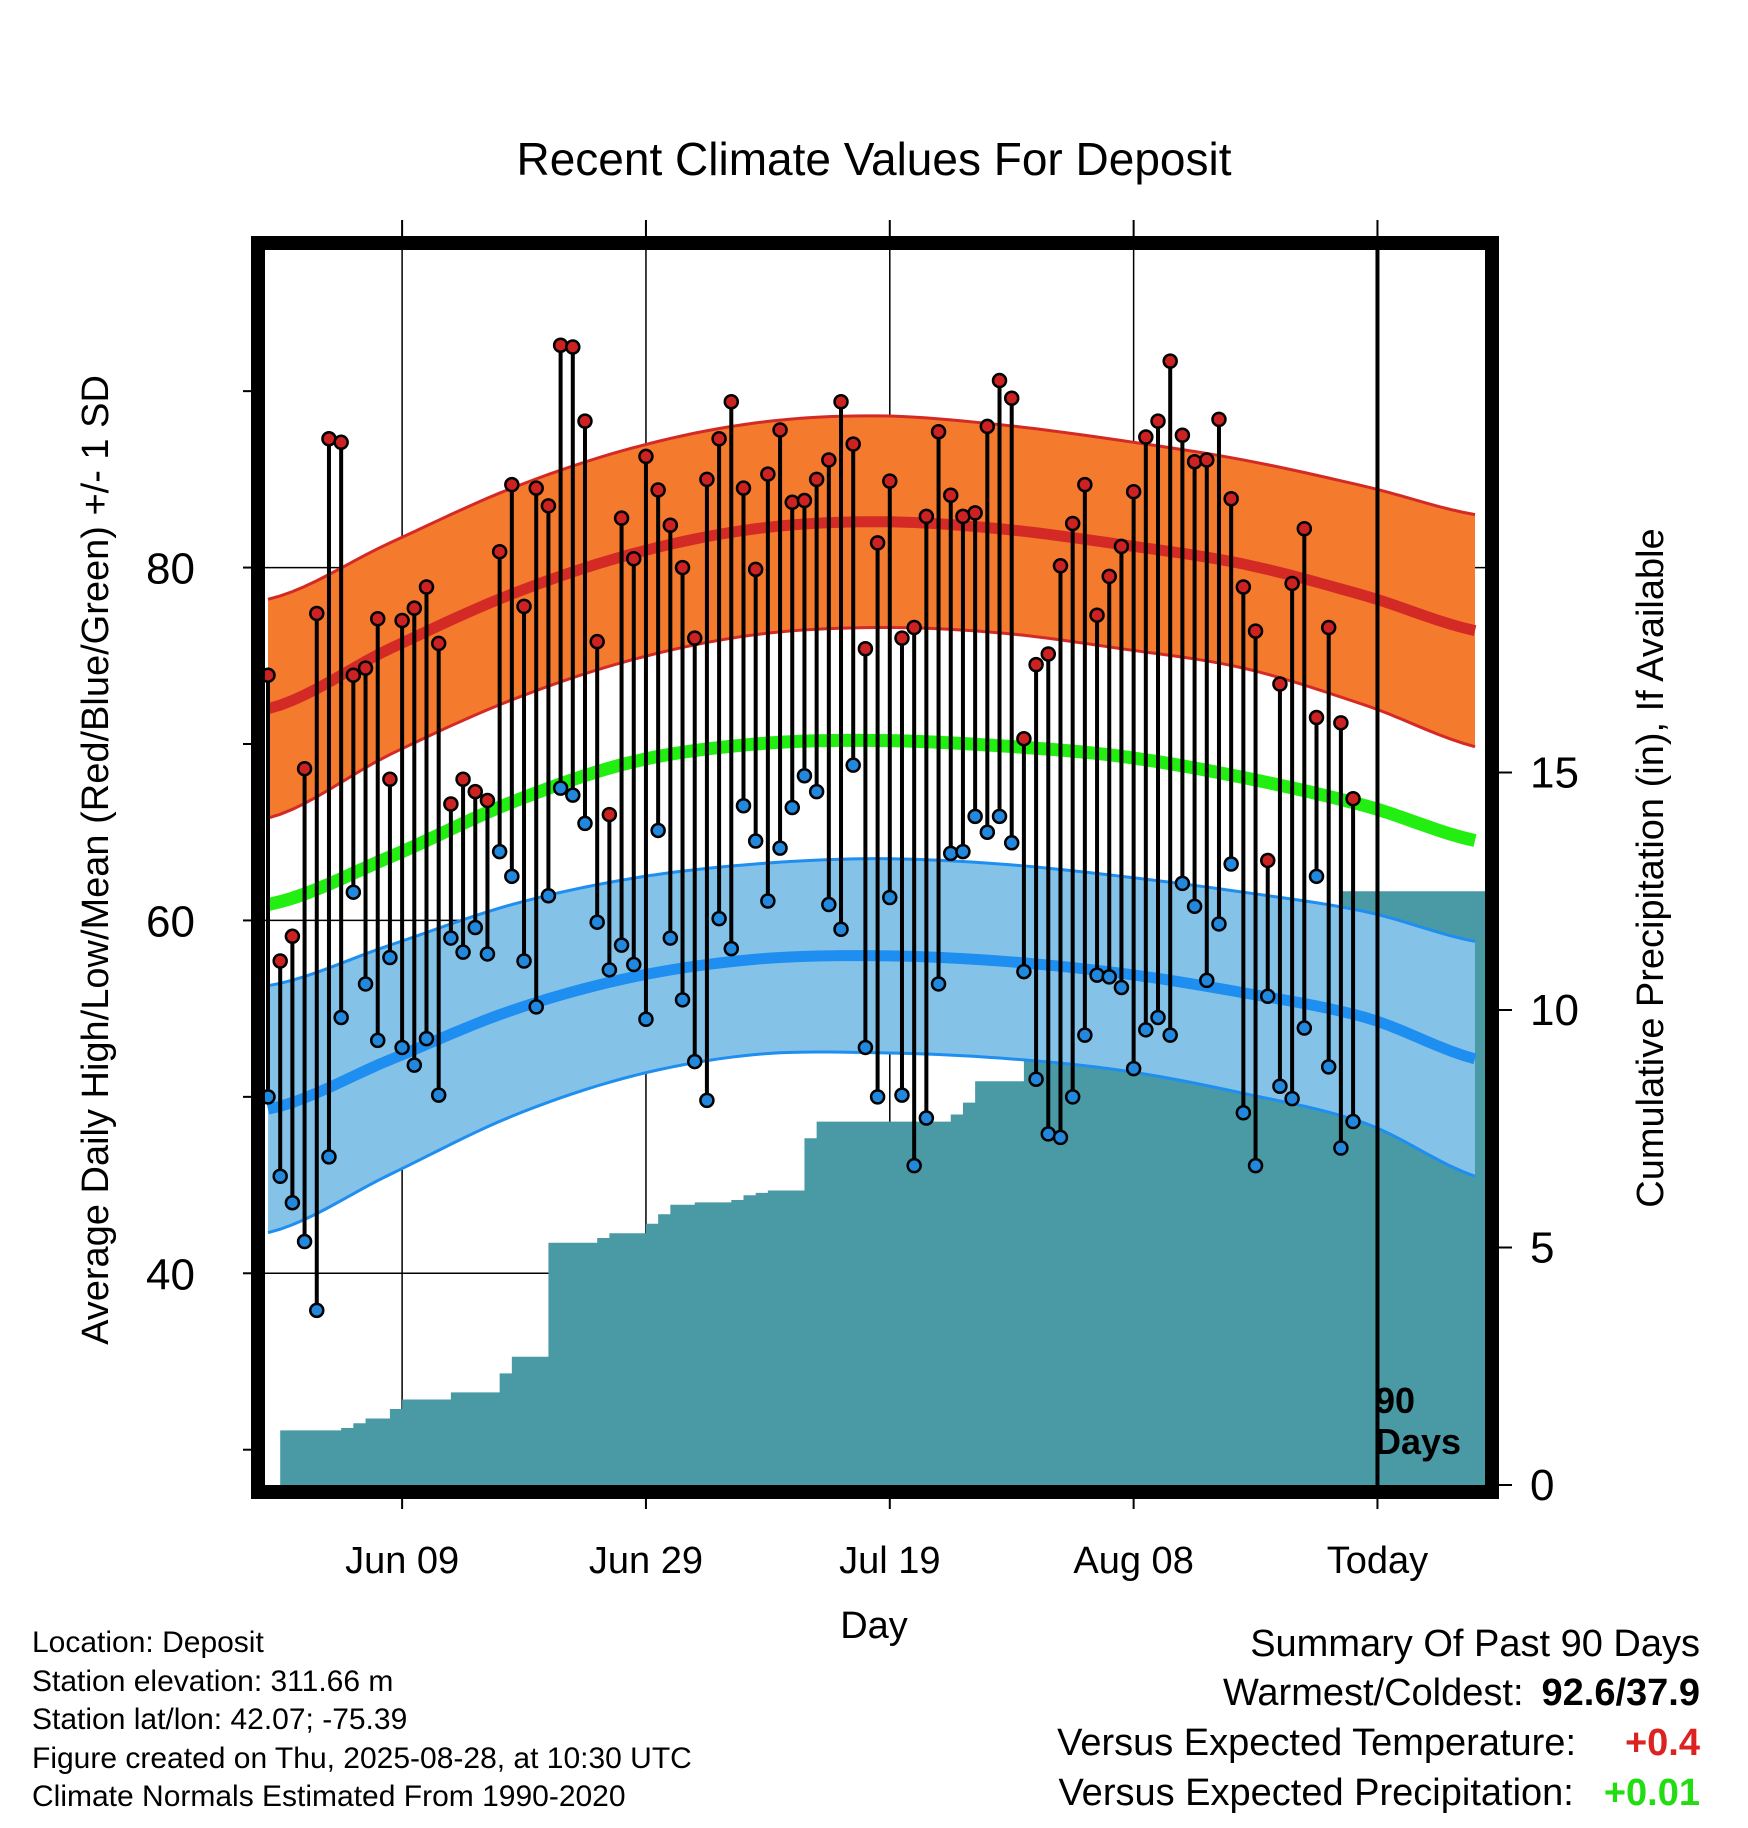  I want to click on summary-title: Summary Of Past 90 Days, so click(1475, 1644).